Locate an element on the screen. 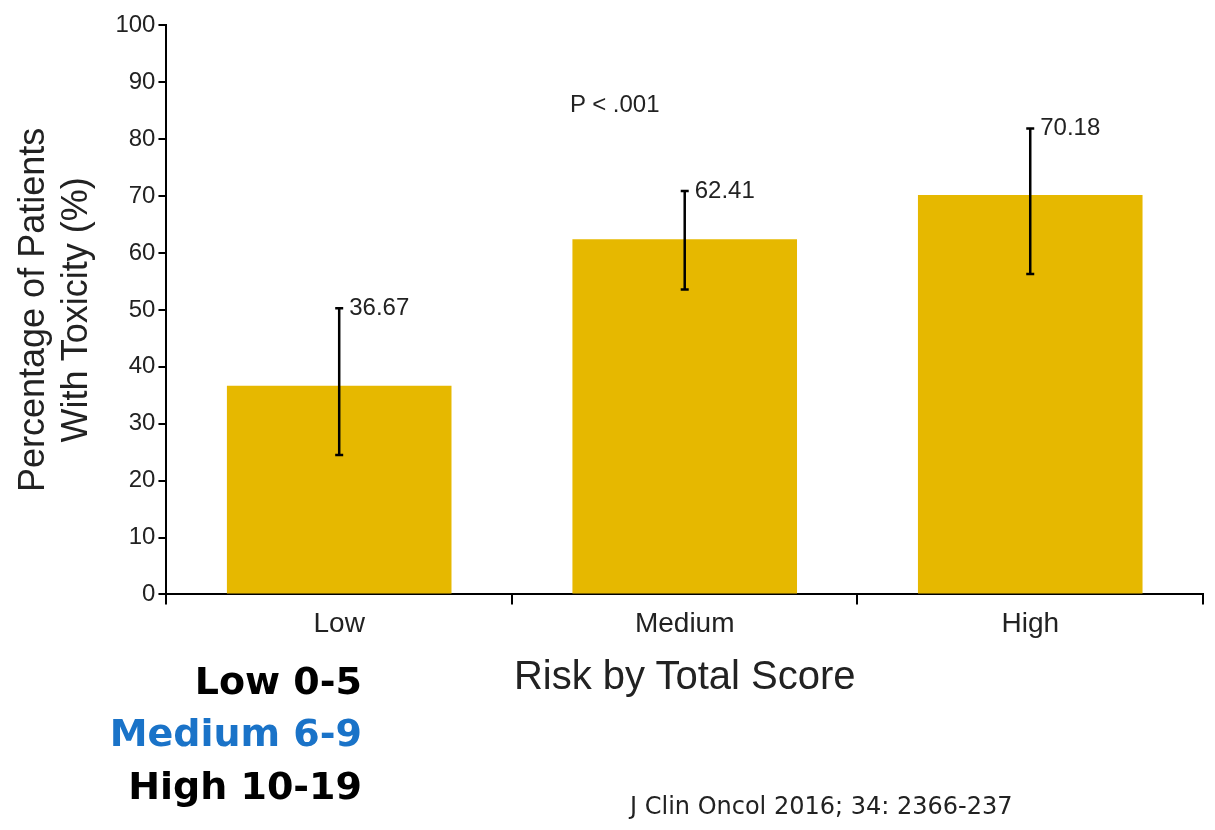 This screenshot has height=830, width=1215. data-label: 70.18 is located at coordinates (1070, 127).